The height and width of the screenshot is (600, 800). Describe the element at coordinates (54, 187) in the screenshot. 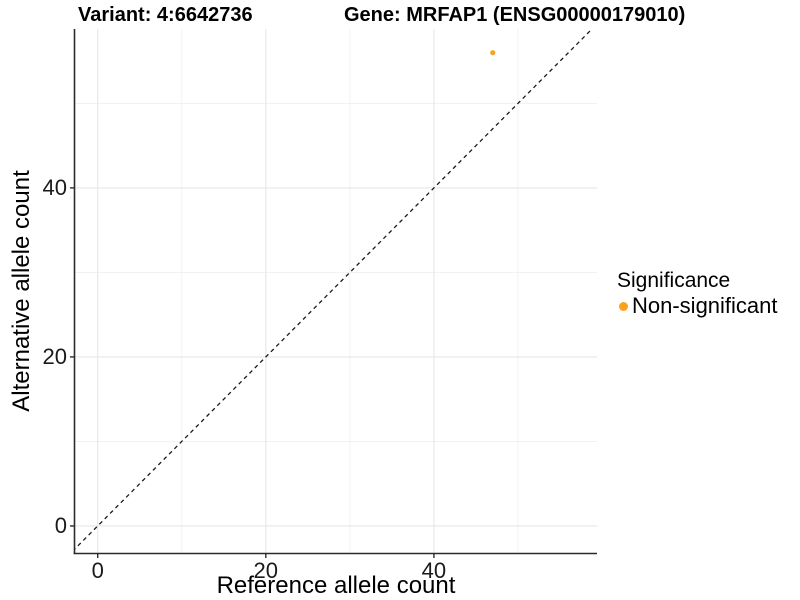

I see `y-tick-label: 40` at that location.